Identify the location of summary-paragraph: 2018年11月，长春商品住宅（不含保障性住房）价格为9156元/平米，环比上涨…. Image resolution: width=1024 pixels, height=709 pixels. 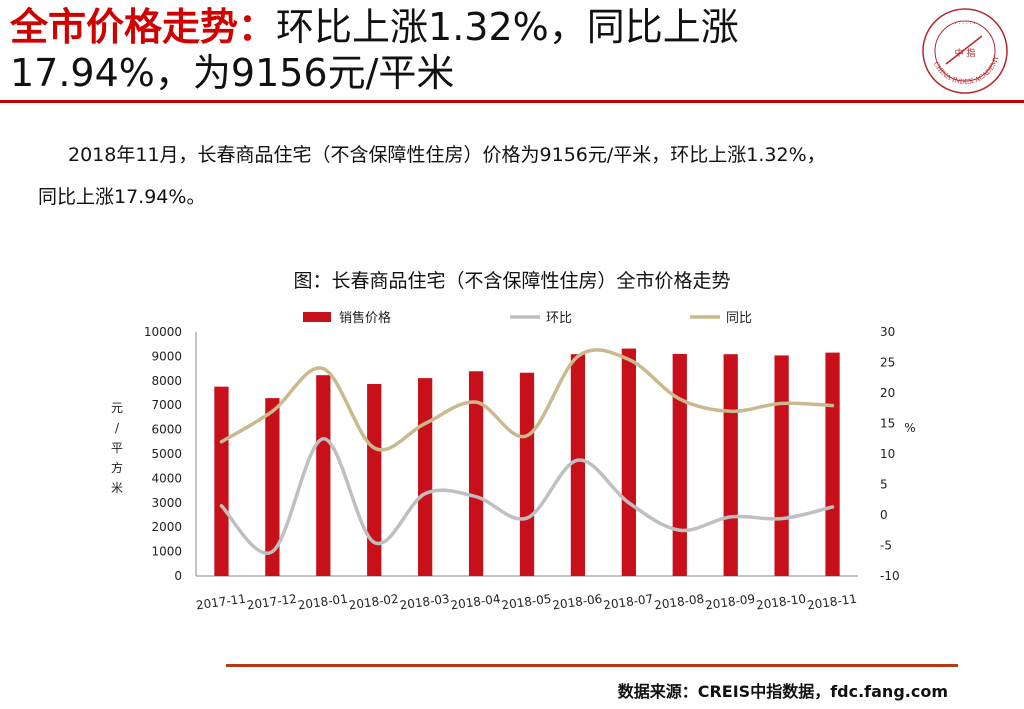
(518, 176).